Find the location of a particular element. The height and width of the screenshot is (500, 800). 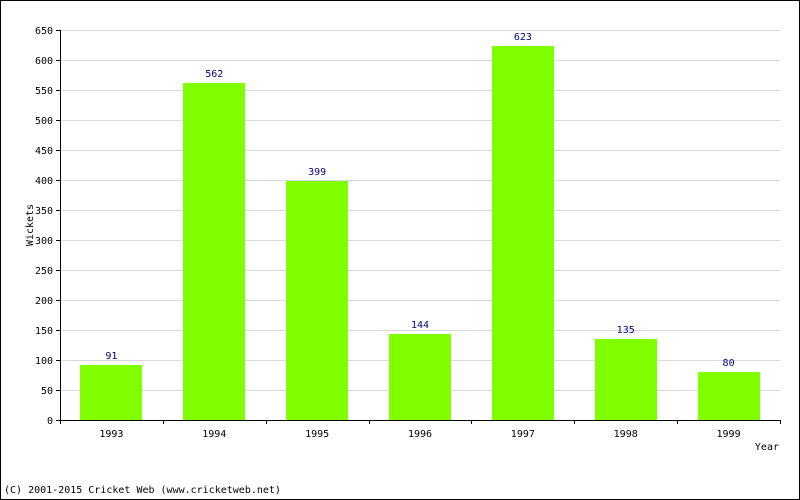

y-axis-label: Wickets is located at coordinates (30, 225).